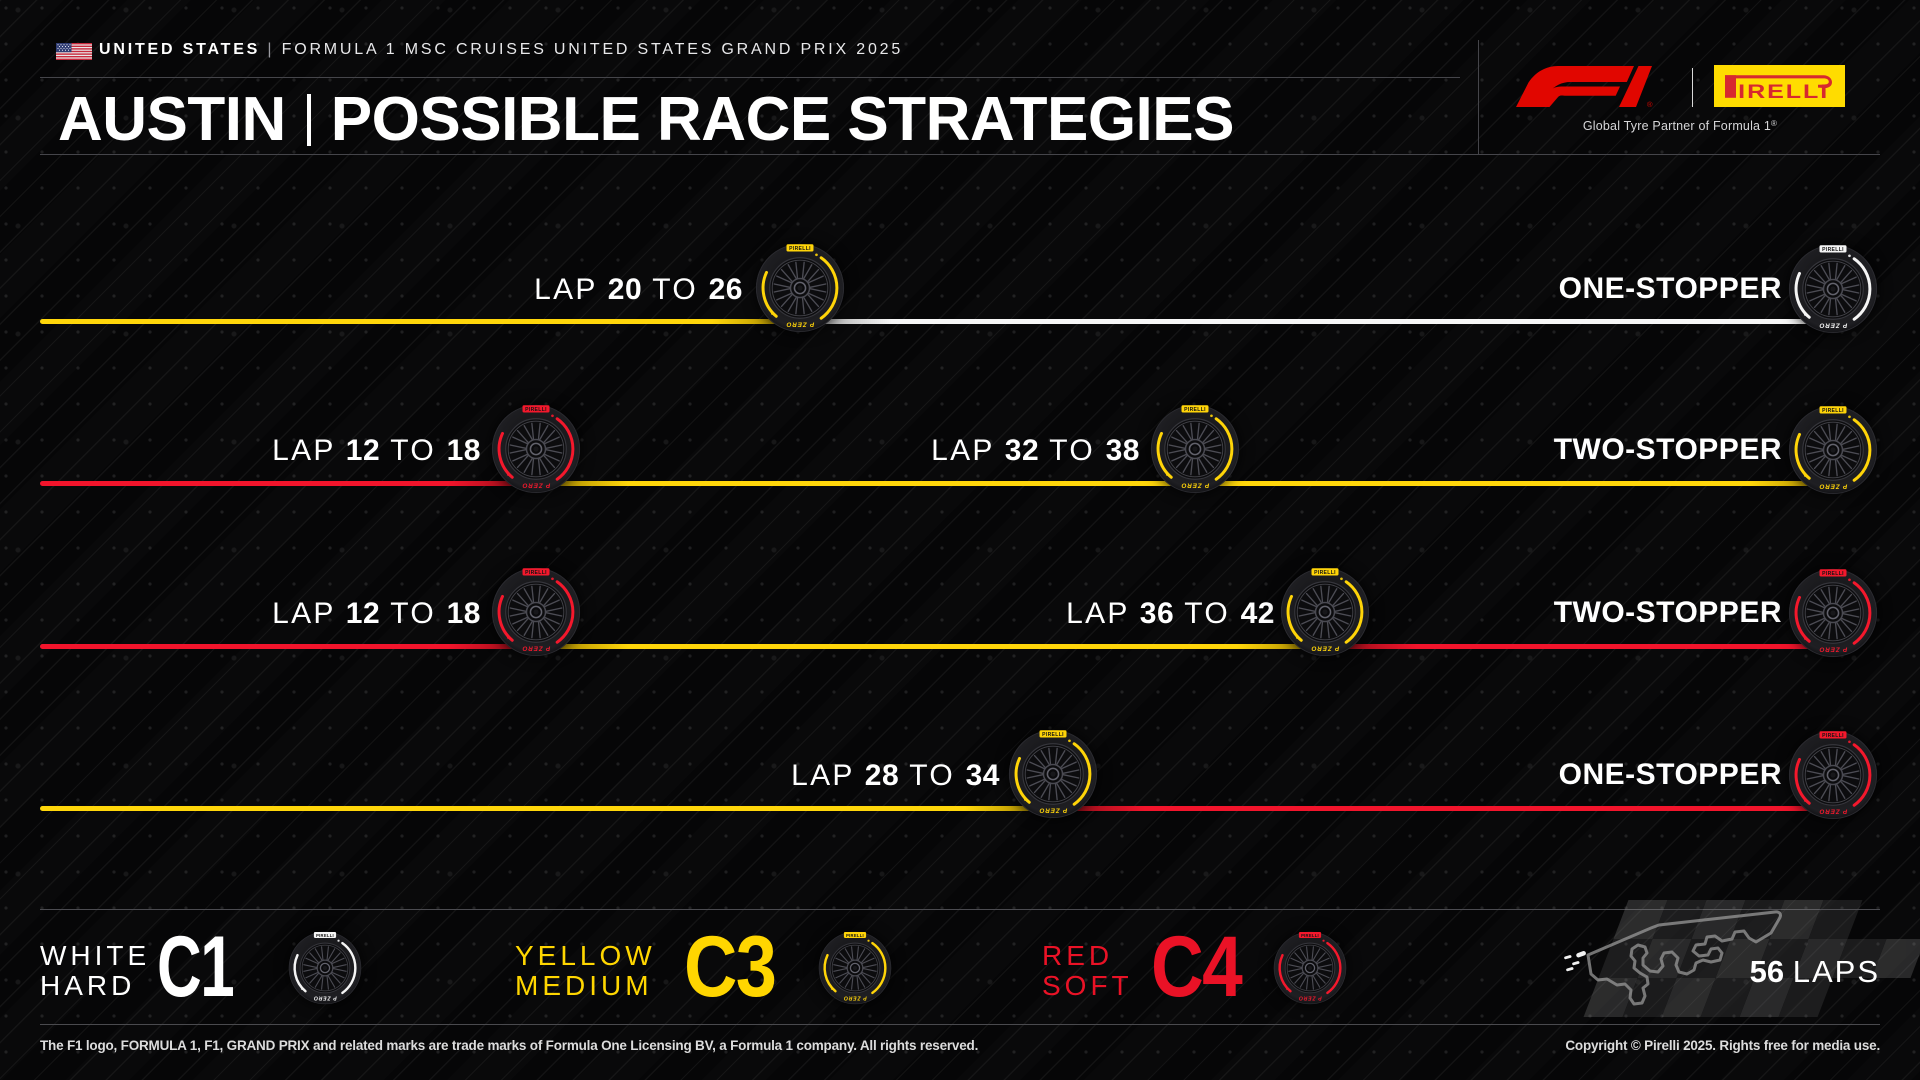 Image resolution: width=1920 pixels, height=1080 pixels. I want to click on svg-text: IRELLI, so click(1783, 92).